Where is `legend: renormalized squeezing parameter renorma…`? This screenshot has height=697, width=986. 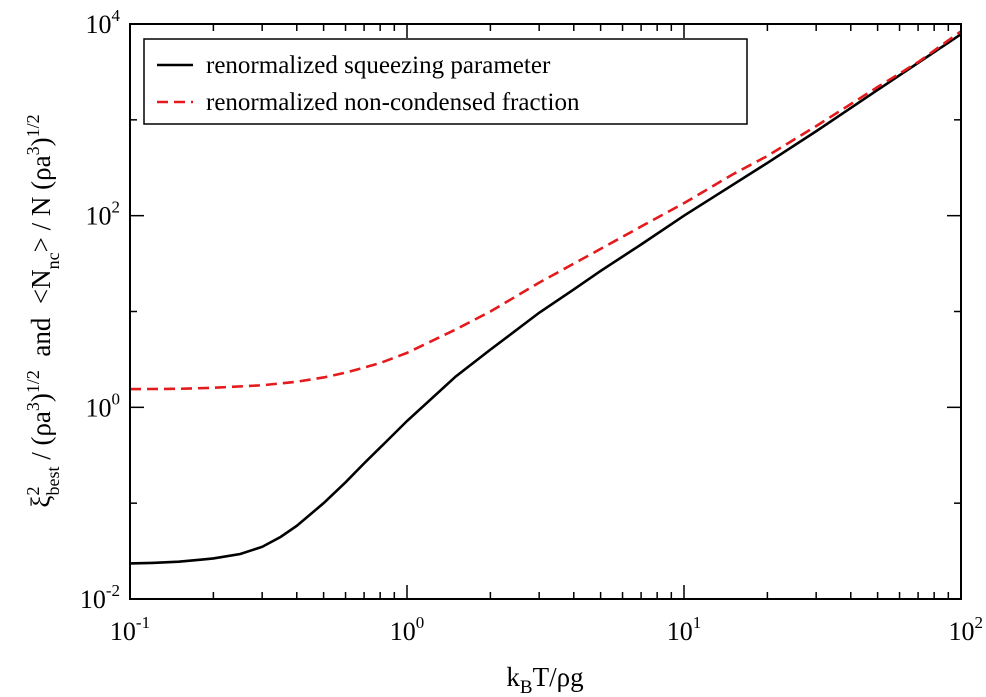 legend: renormalized squeezing parameter renorma… is located at coordinates (445, 81).